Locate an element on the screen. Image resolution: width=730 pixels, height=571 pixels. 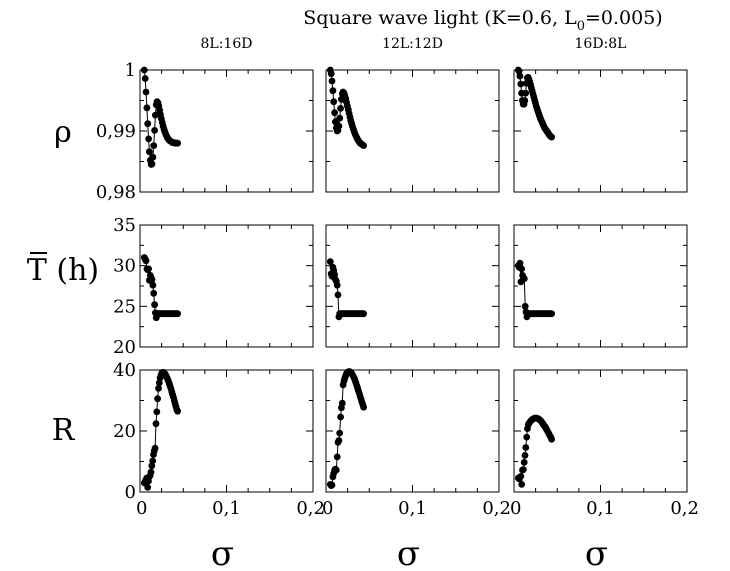
column-title-1: 8L:16D is located at coordinates (227, 44).